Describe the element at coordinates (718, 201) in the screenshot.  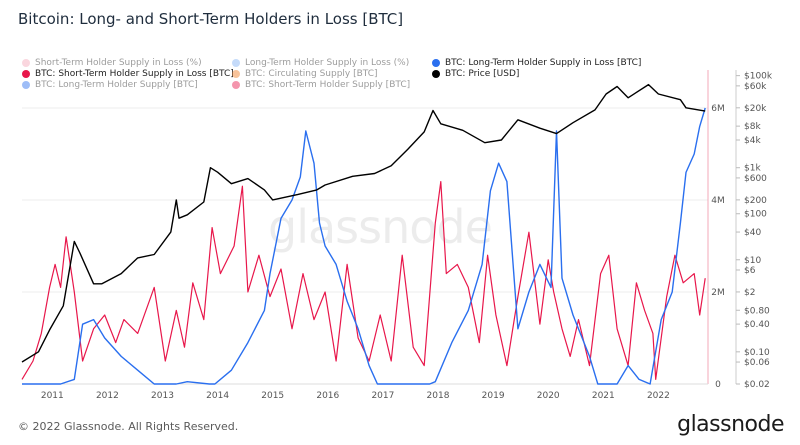
I see `y-left-tick-label: 4M` at that location.